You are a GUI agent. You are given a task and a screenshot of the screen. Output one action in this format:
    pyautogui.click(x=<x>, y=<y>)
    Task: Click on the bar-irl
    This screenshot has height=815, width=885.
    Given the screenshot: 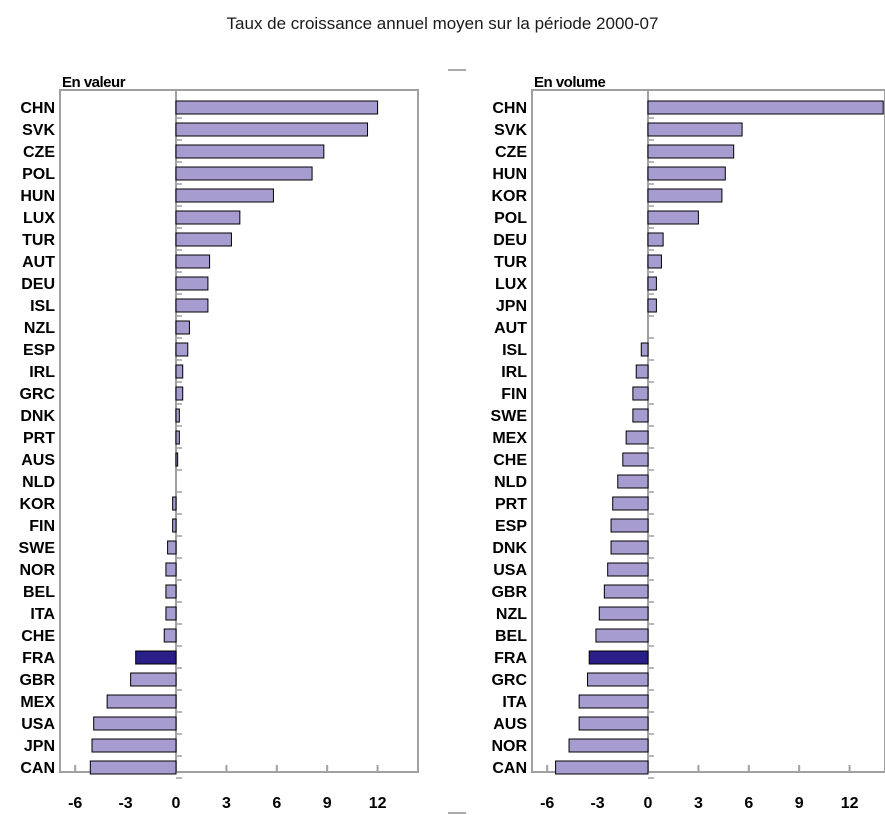 What is the action you would take?
    pyautogui.click(x=179, y=371)
    